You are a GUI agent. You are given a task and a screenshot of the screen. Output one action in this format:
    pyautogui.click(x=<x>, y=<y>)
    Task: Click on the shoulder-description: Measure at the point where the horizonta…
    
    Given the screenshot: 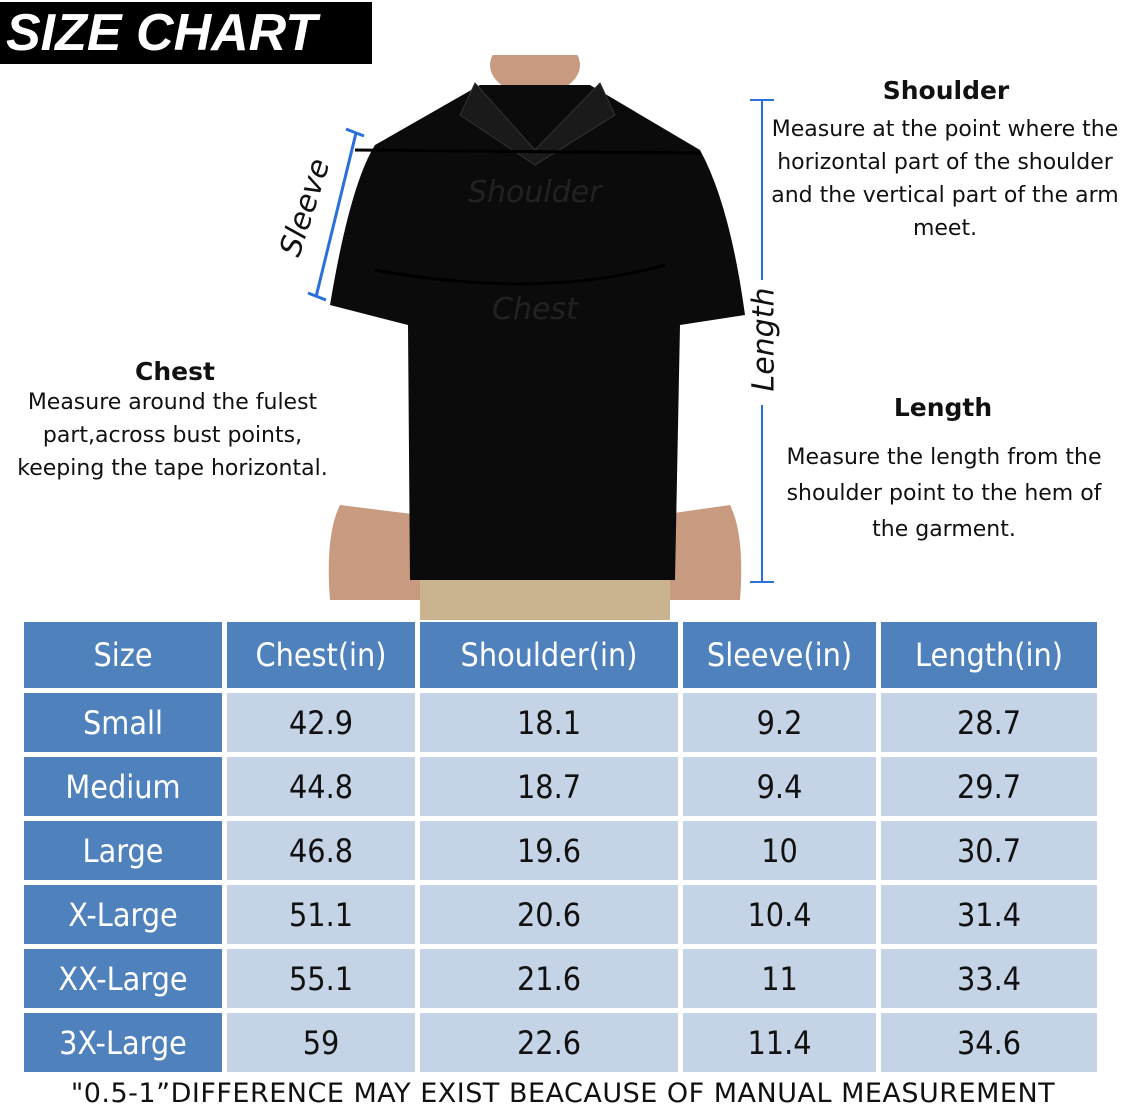 What is the action you would take?
    pyautogui.click(x=945, y=179)
    